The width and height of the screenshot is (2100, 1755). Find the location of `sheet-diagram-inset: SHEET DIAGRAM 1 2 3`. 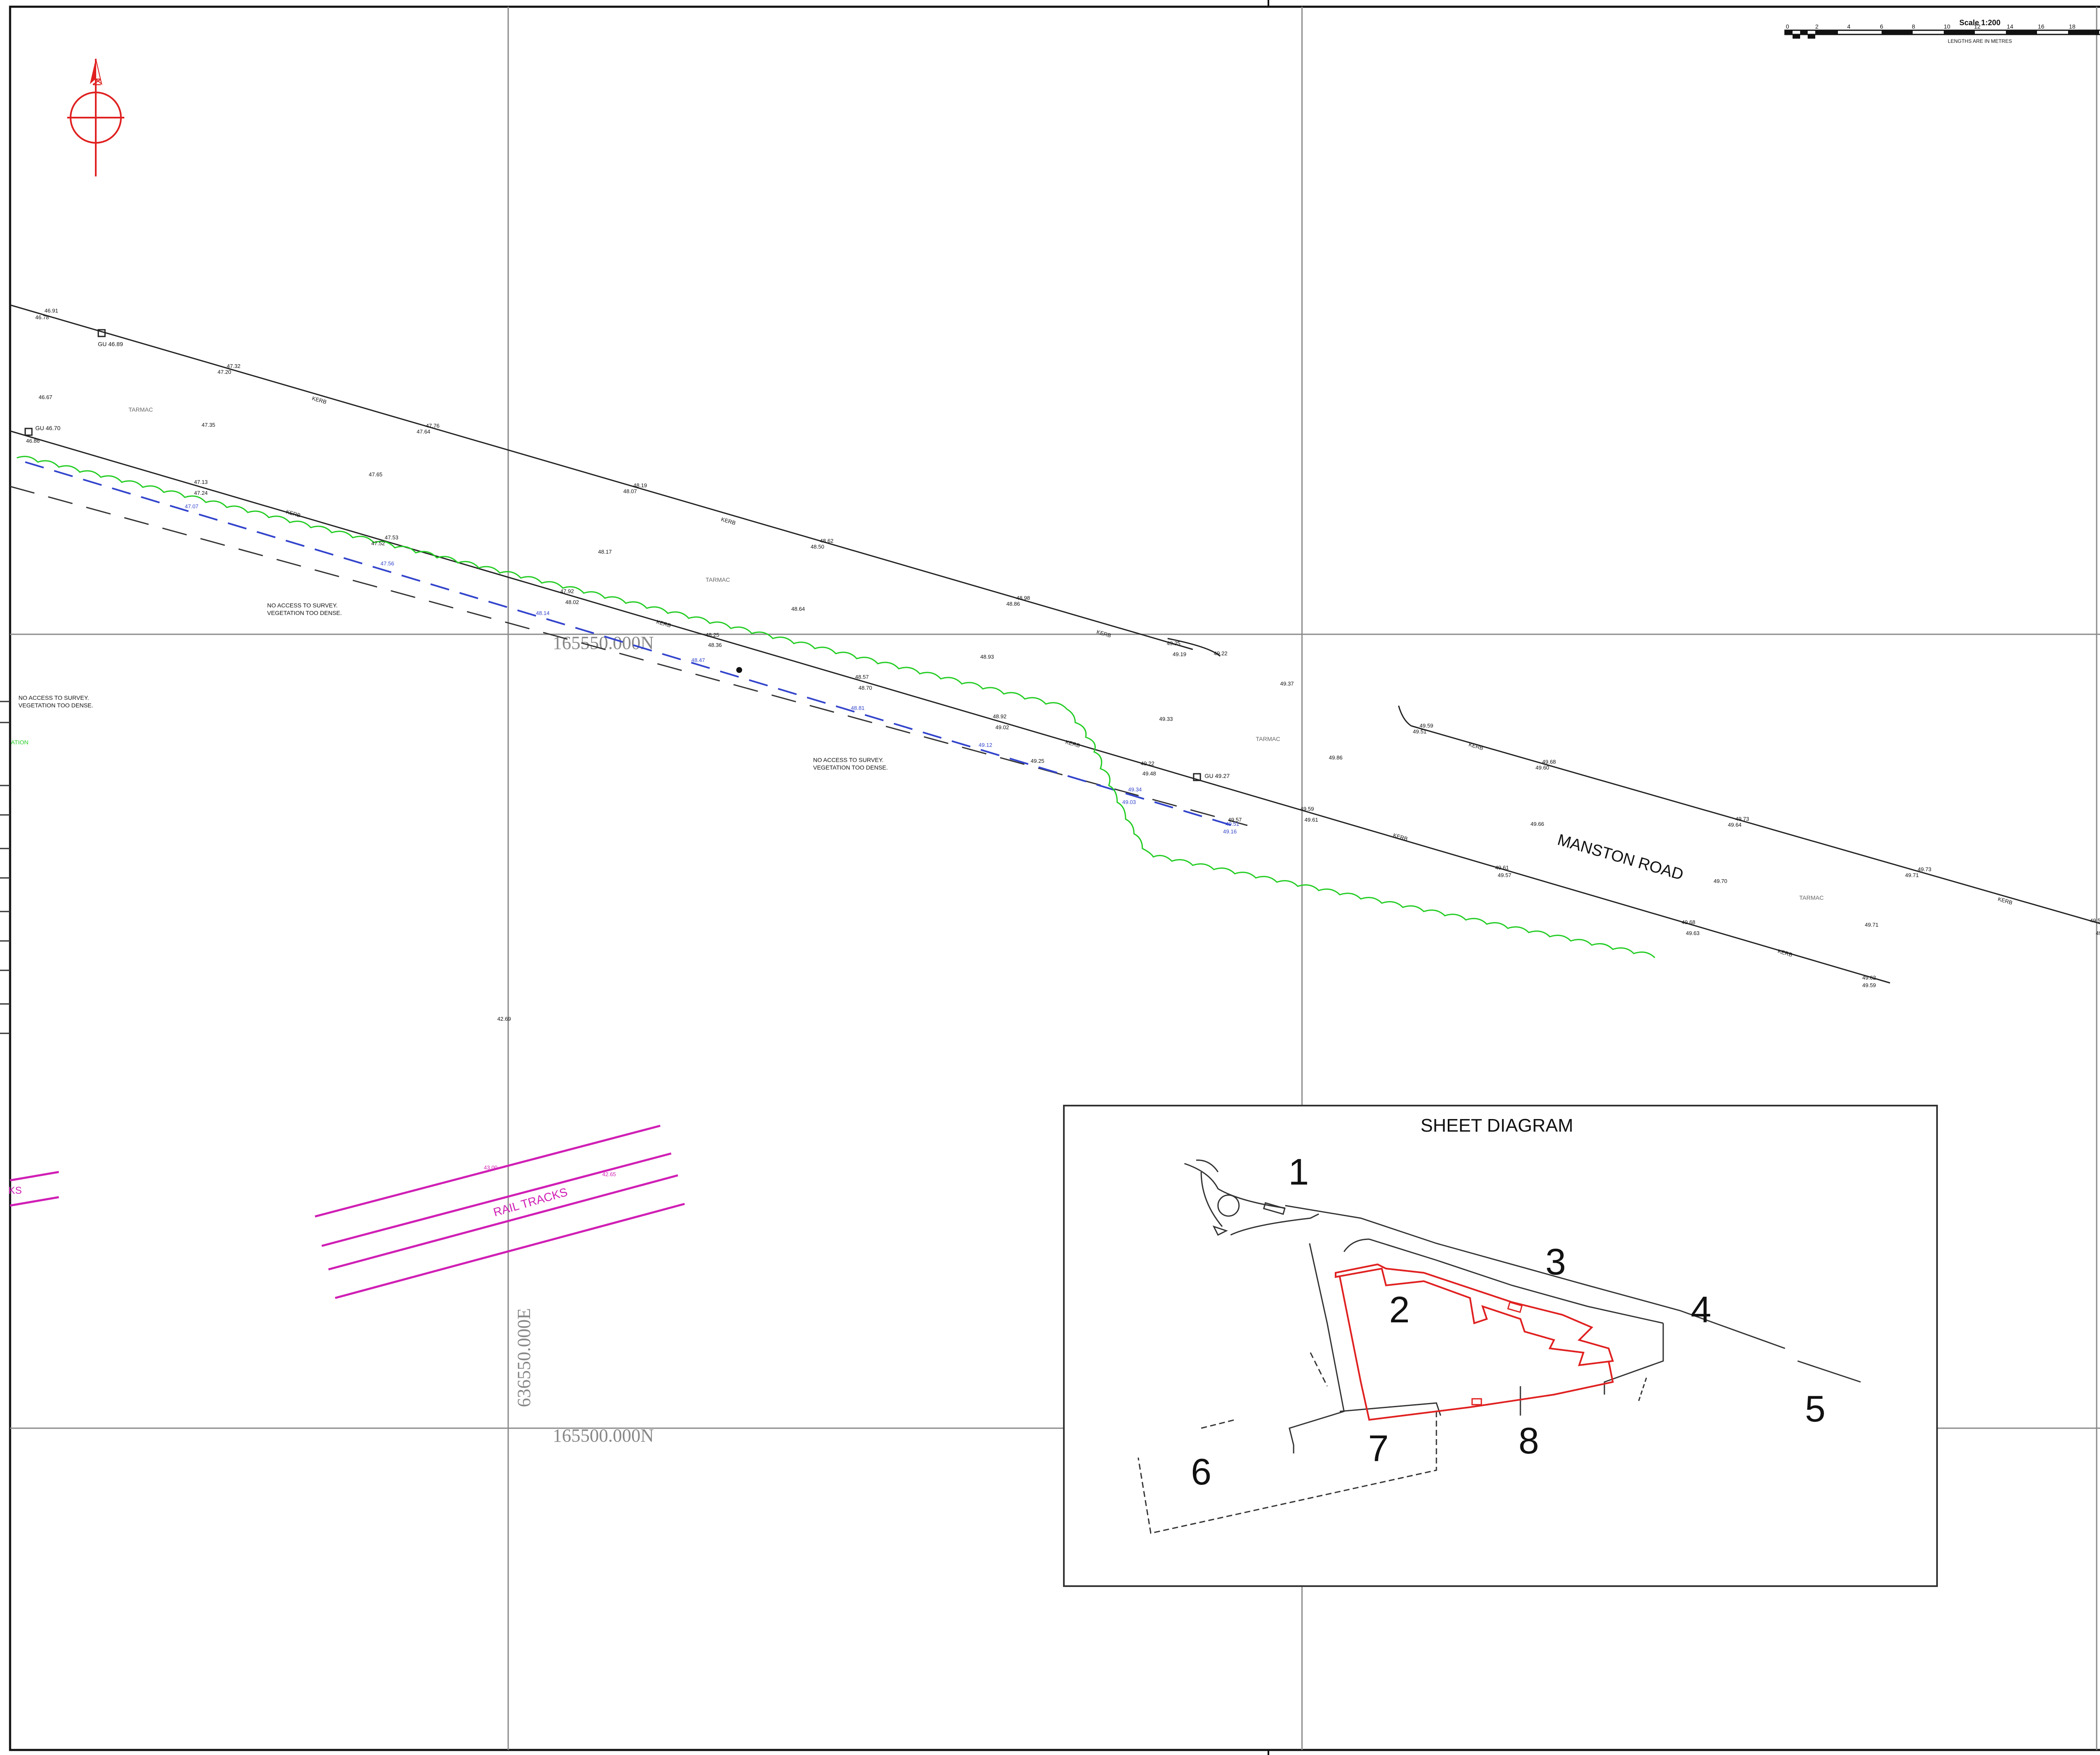

sheet-diagram-inset: SHEET DIAGRAM 1 2 3 is located at coordinates (1500, 1346).